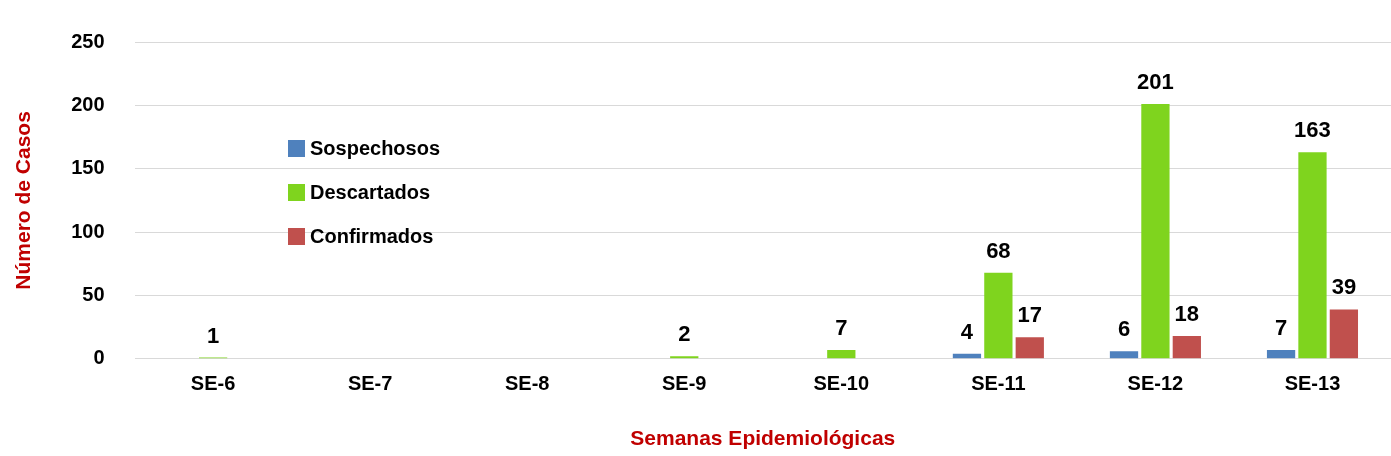 The height and width of the screenshot is (456, 1391). Describe the element at coordinates (213, 383) in the screenshot. I see `x-tick-label: SE-6` at that location.